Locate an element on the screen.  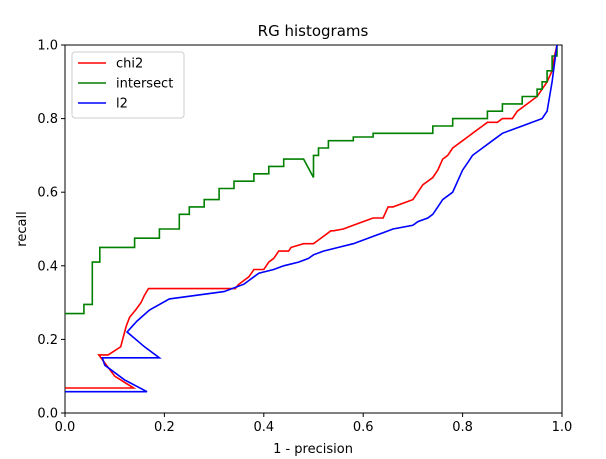
y-tick-label: 0.6 is located at coordinates (47, 193).